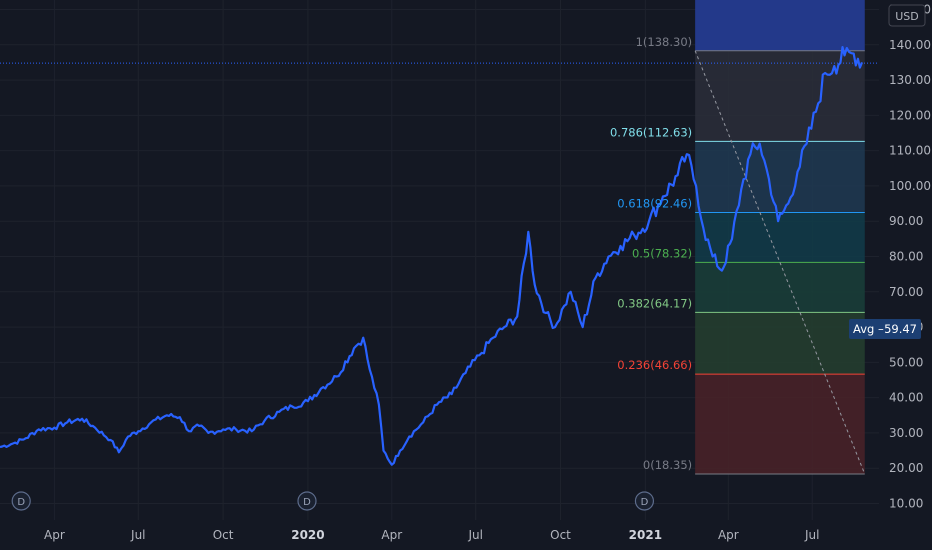 The width and height of the screenshot is (932, 550). I want to click on y-tick-label: 100.00, so click(910, 186).